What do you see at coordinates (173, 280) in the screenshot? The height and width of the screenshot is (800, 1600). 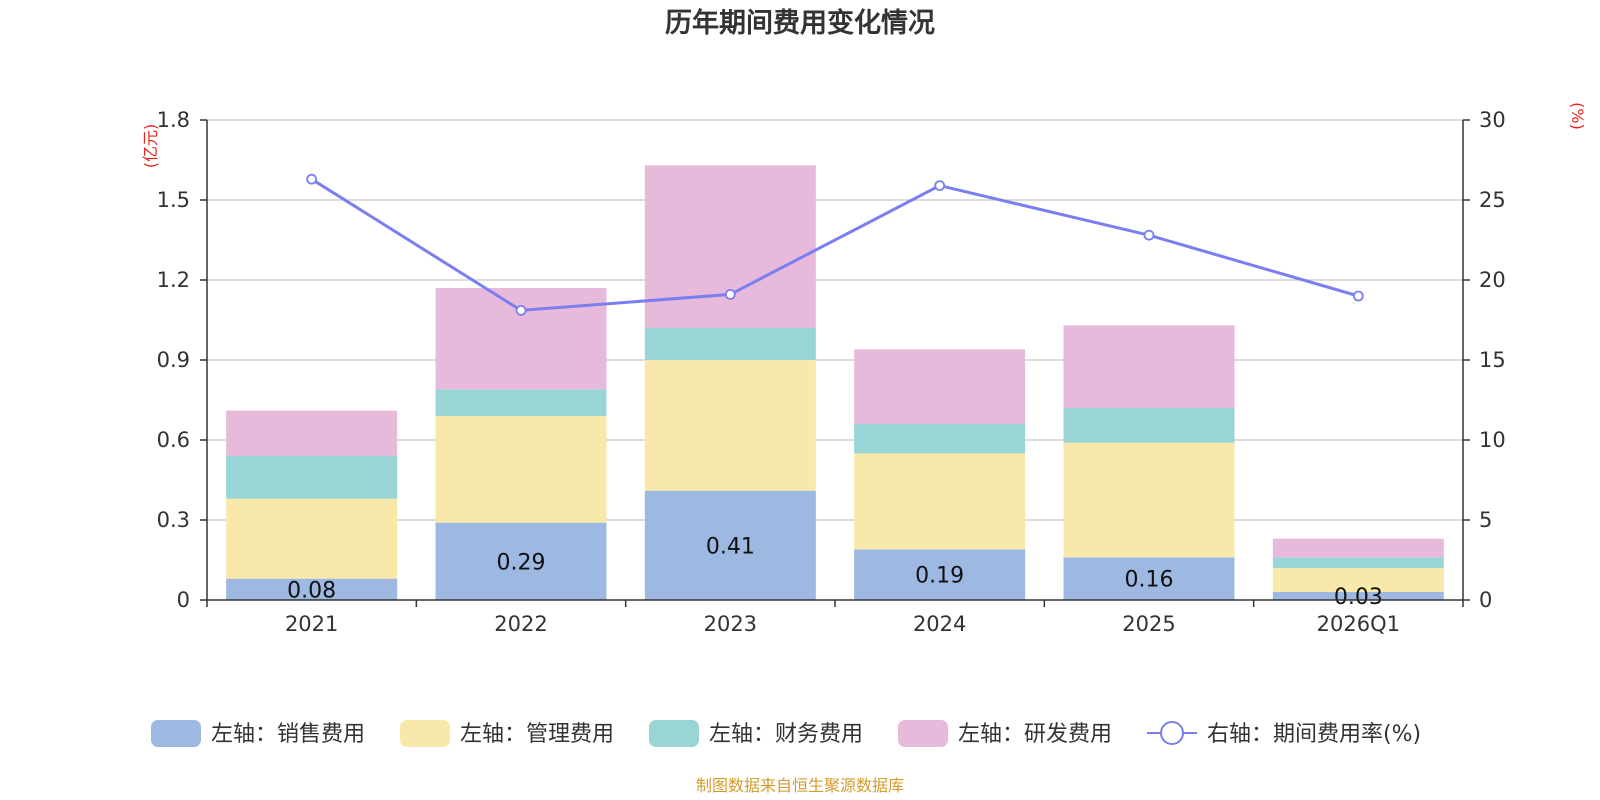 I see `left-tick-label: 1.2` at bounding box center [173, 280].